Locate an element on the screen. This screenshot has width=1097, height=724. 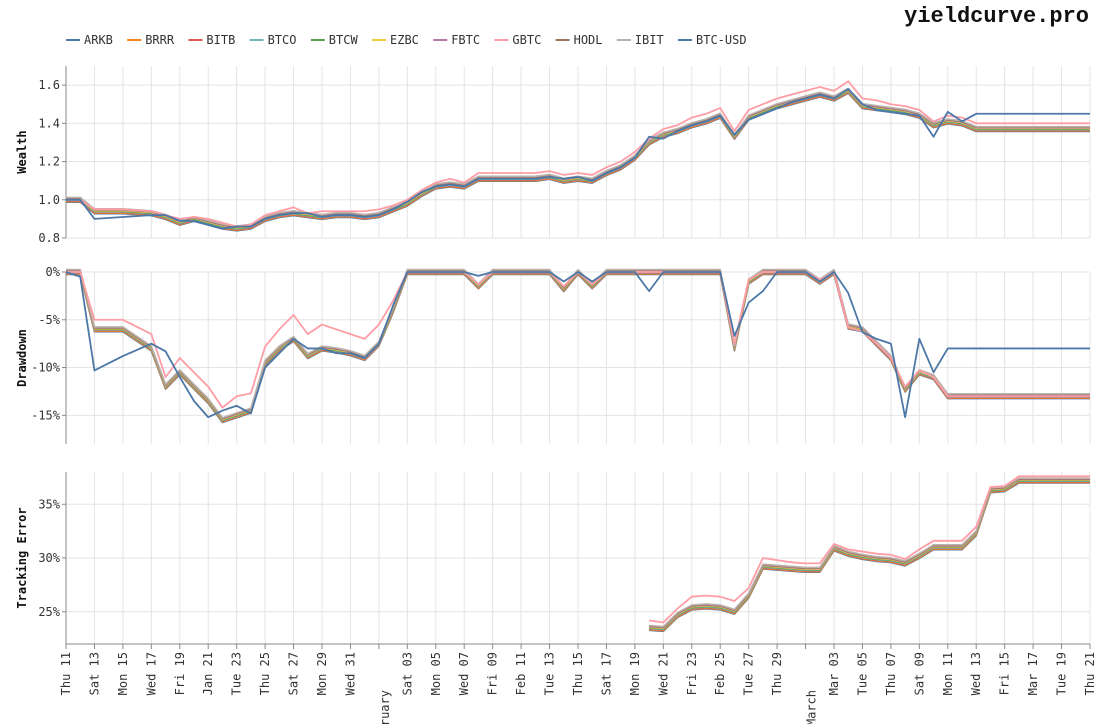
legend-item-hodl: HODL is located at coordinates (579, 40).